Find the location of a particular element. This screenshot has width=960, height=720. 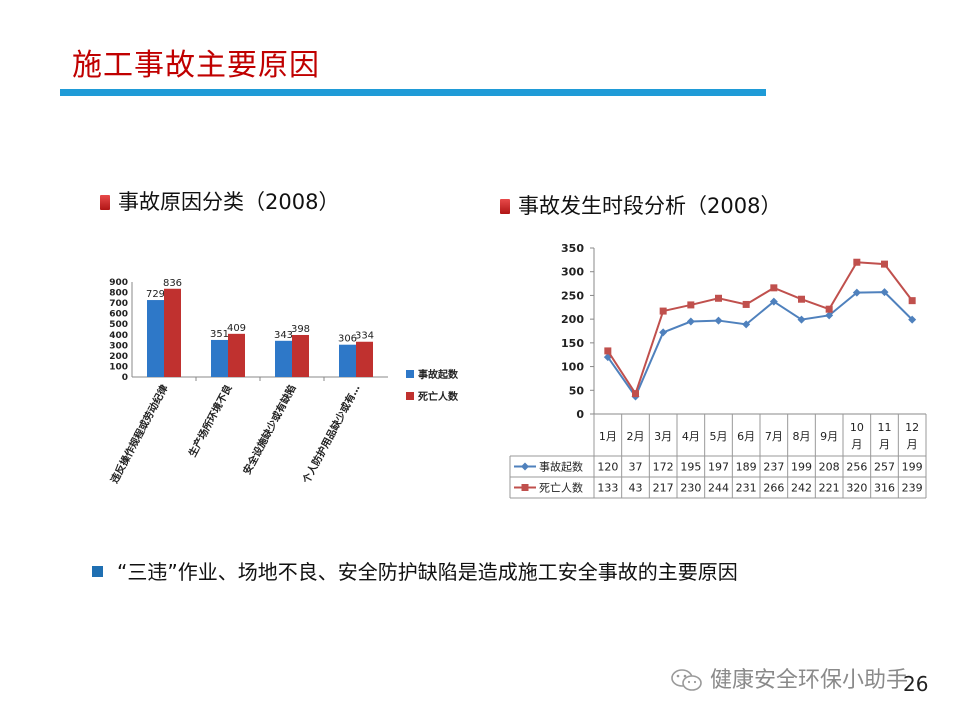

y-tick-label: 250 is located at coordinates (572, 295).